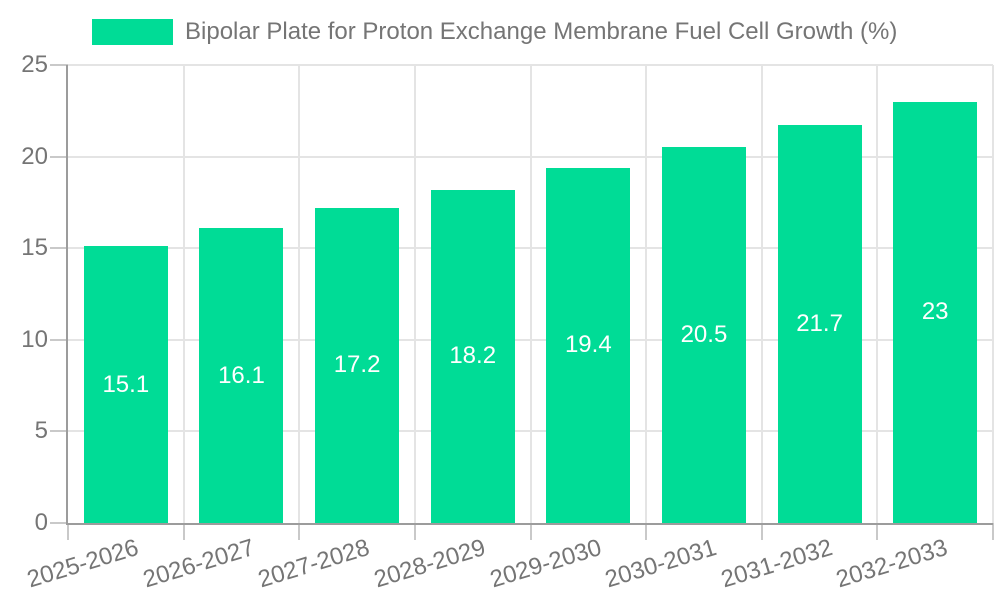 The height and width of the screenshot is (600, 1000). What do you see at coordinates (776, 564) in the screenshot?
I see `x-tick-label: 2031-2032` at bounding box center [776, 564].